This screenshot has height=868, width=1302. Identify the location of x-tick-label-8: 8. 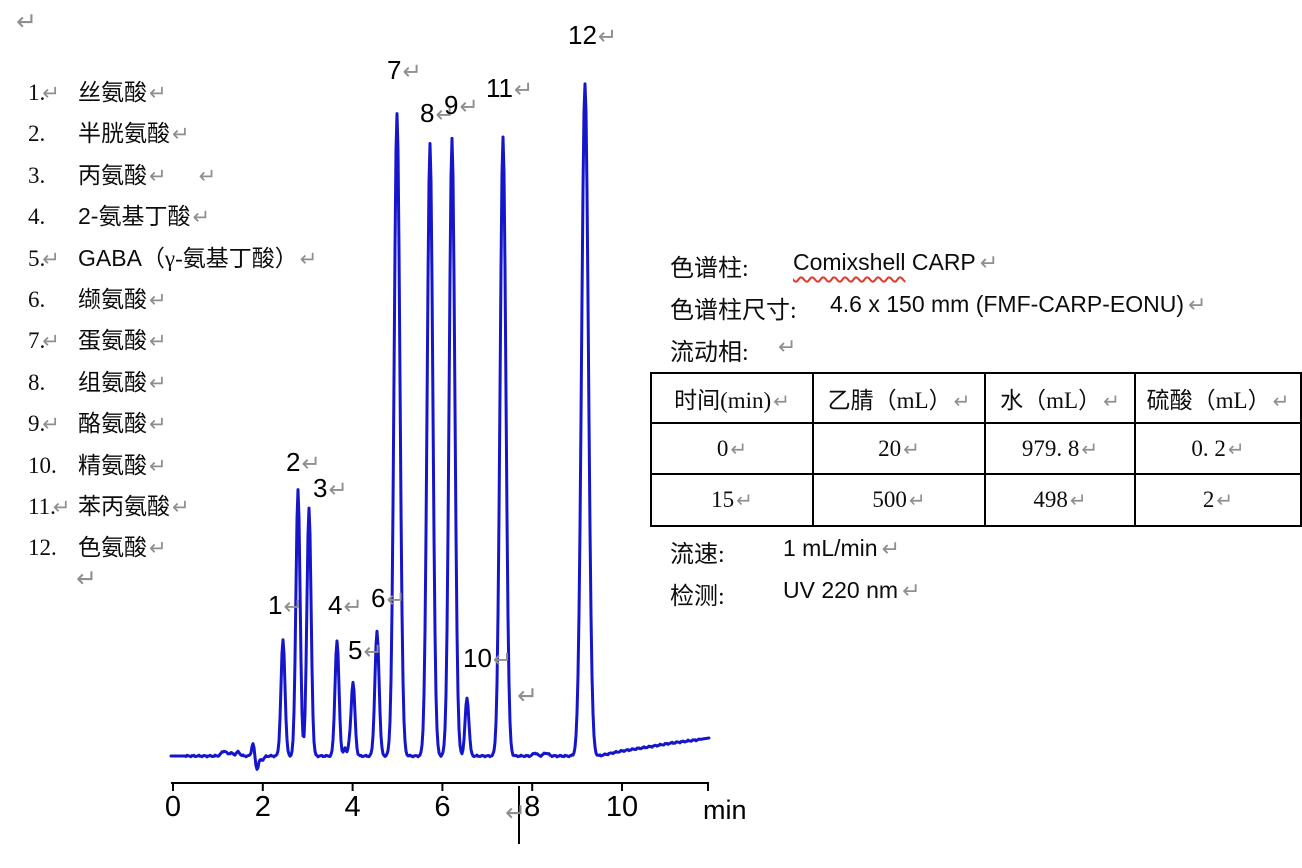
(532, 807).